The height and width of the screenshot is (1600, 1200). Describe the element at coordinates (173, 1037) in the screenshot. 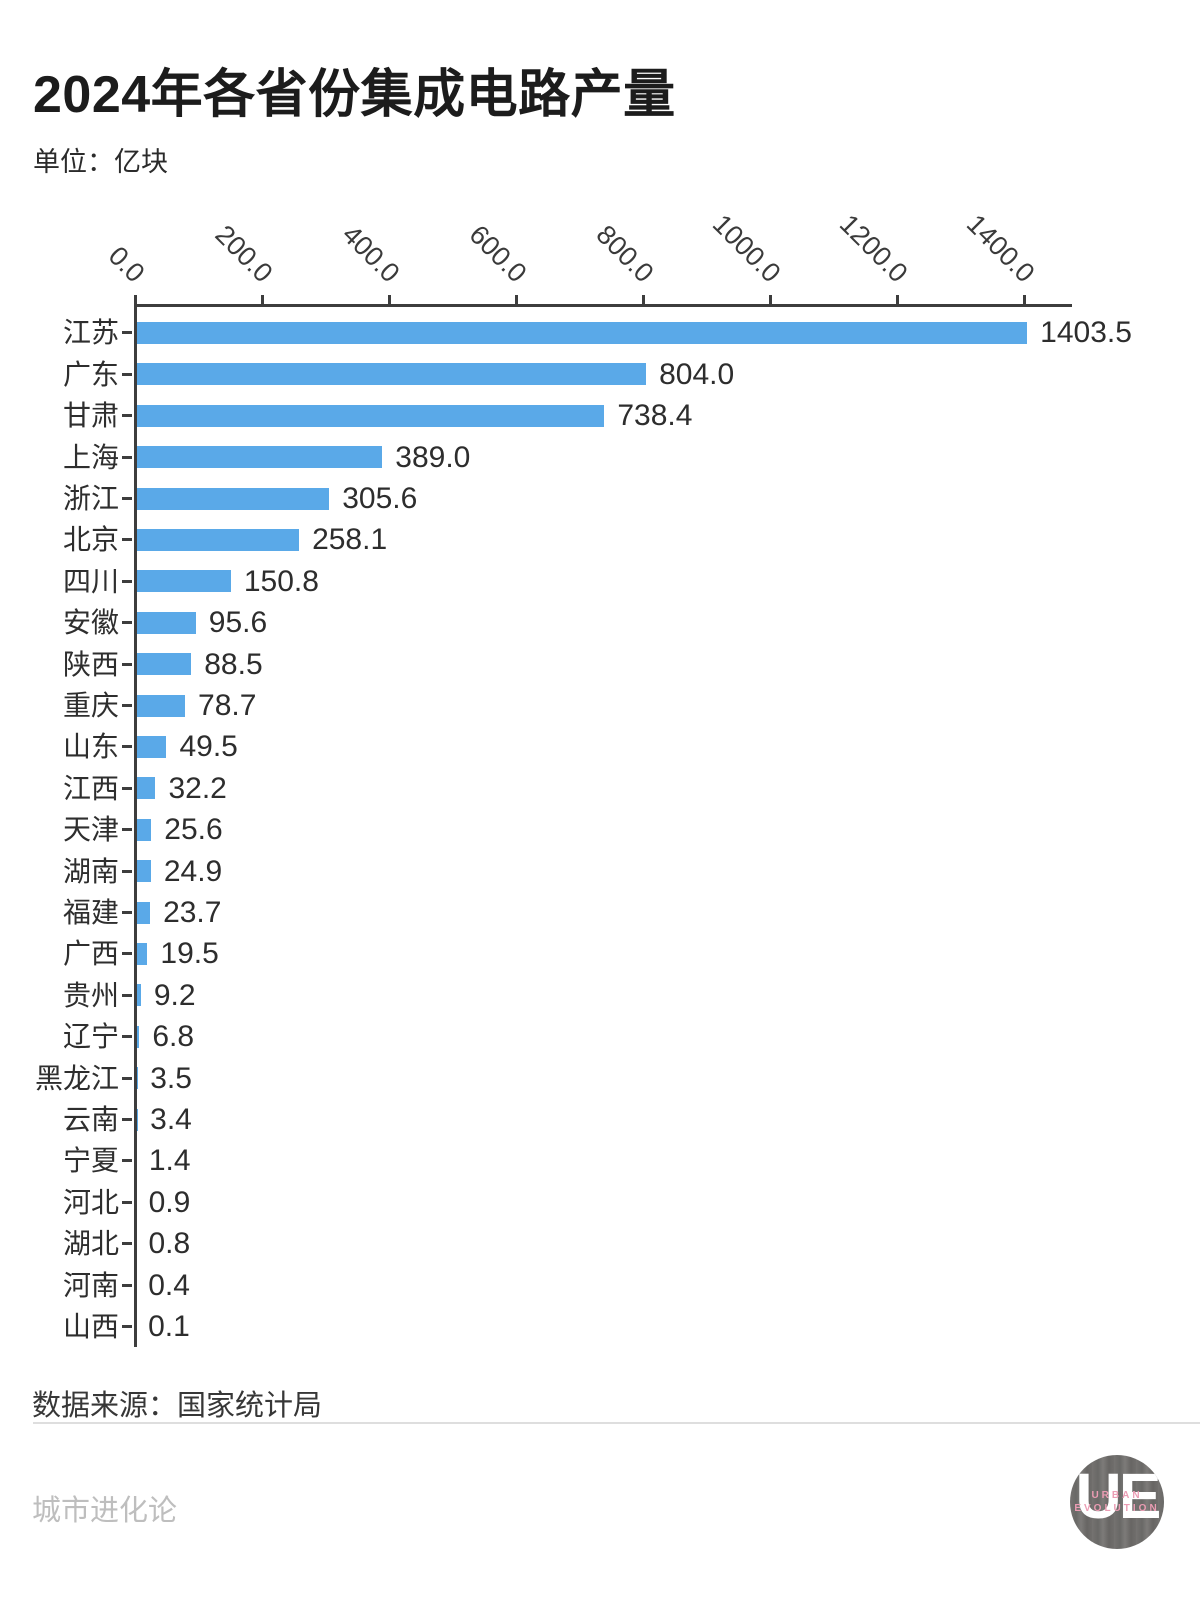

I see `value-label: 6.8` at that location.